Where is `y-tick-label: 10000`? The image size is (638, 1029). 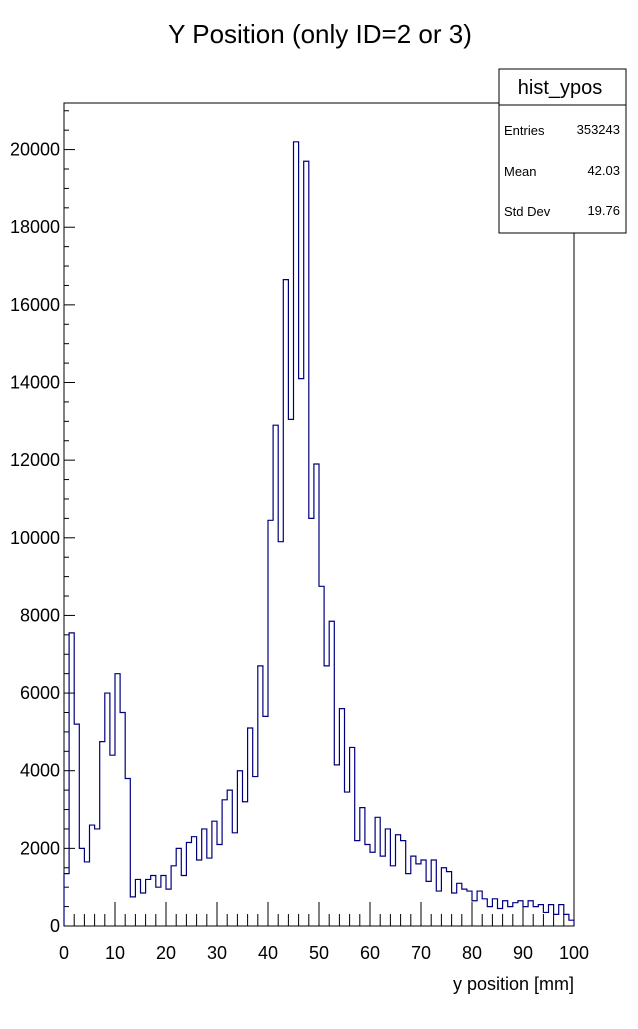 y-tick-label: 10000 is located at coordinates (35, 538).